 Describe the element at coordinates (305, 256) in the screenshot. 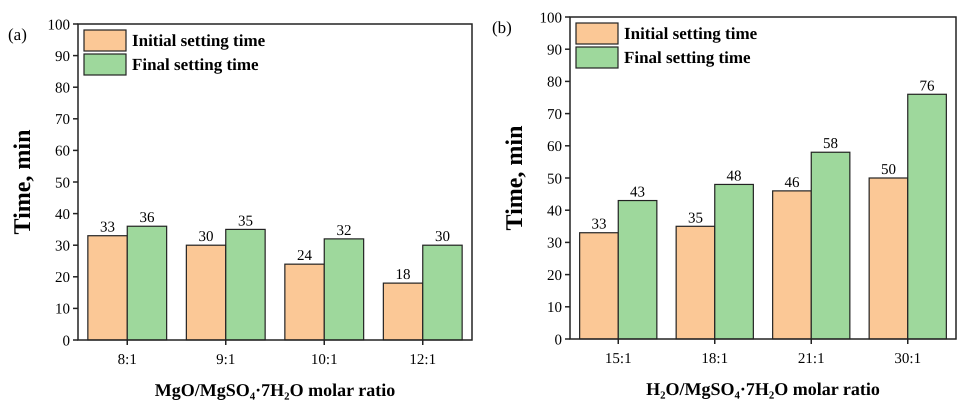

I see `data-label: 24` at that location.